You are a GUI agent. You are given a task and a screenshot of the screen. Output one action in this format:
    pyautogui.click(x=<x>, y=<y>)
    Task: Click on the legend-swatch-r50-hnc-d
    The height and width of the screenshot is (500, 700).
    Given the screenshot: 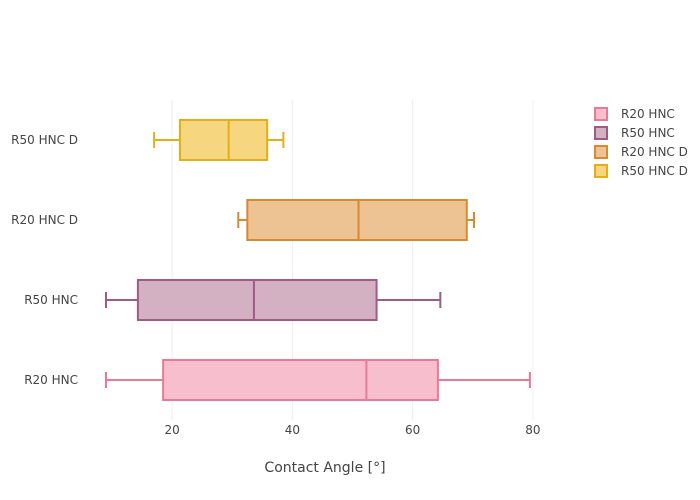 What is the action you would take?
    pyautogui.click(x=601, y=171)
    